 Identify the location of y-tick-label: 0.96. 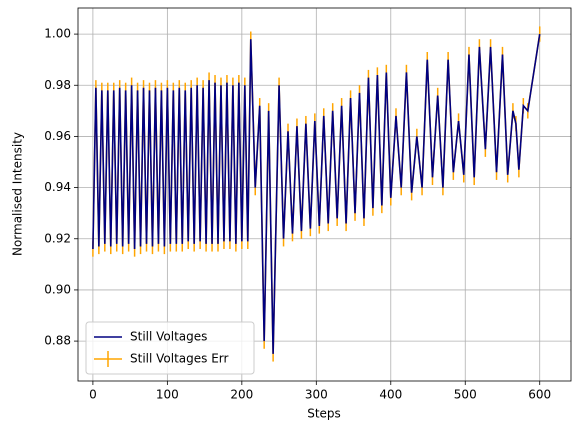
(57, 136).